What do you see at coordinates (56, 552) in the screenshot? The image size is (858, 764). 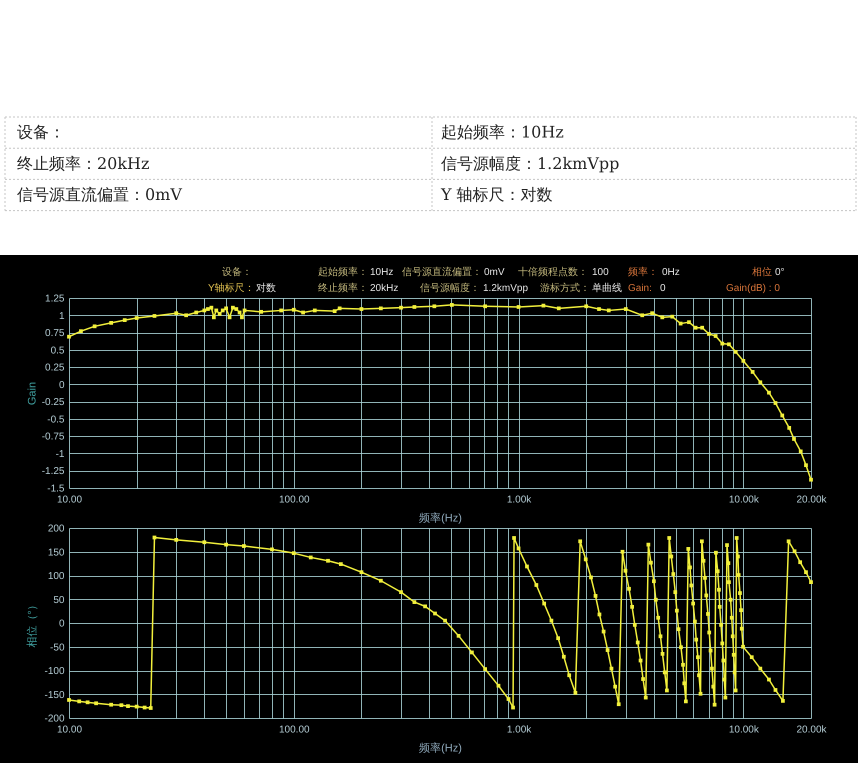 I see `y-tick-label: 150` at bounding box center [56, 552].